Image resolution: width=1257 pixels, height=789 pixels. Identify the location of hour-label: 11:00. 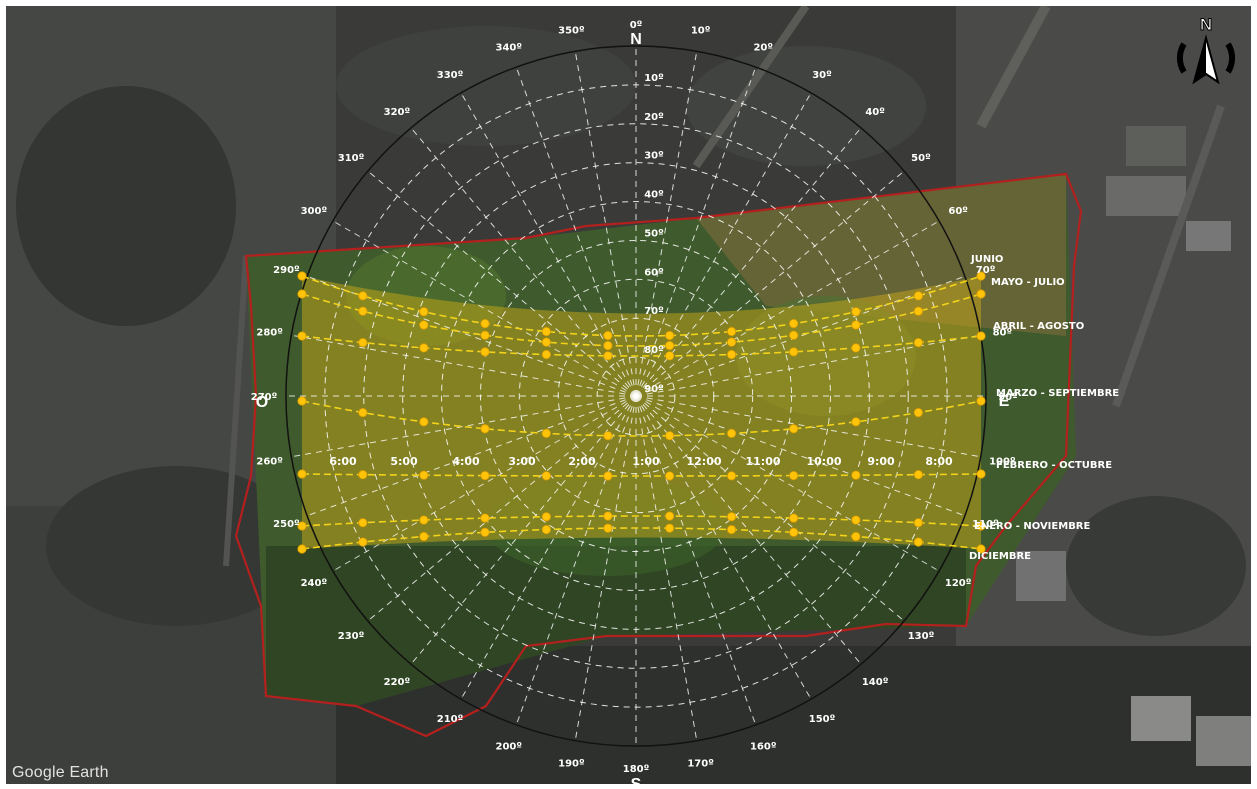
(762, 461).